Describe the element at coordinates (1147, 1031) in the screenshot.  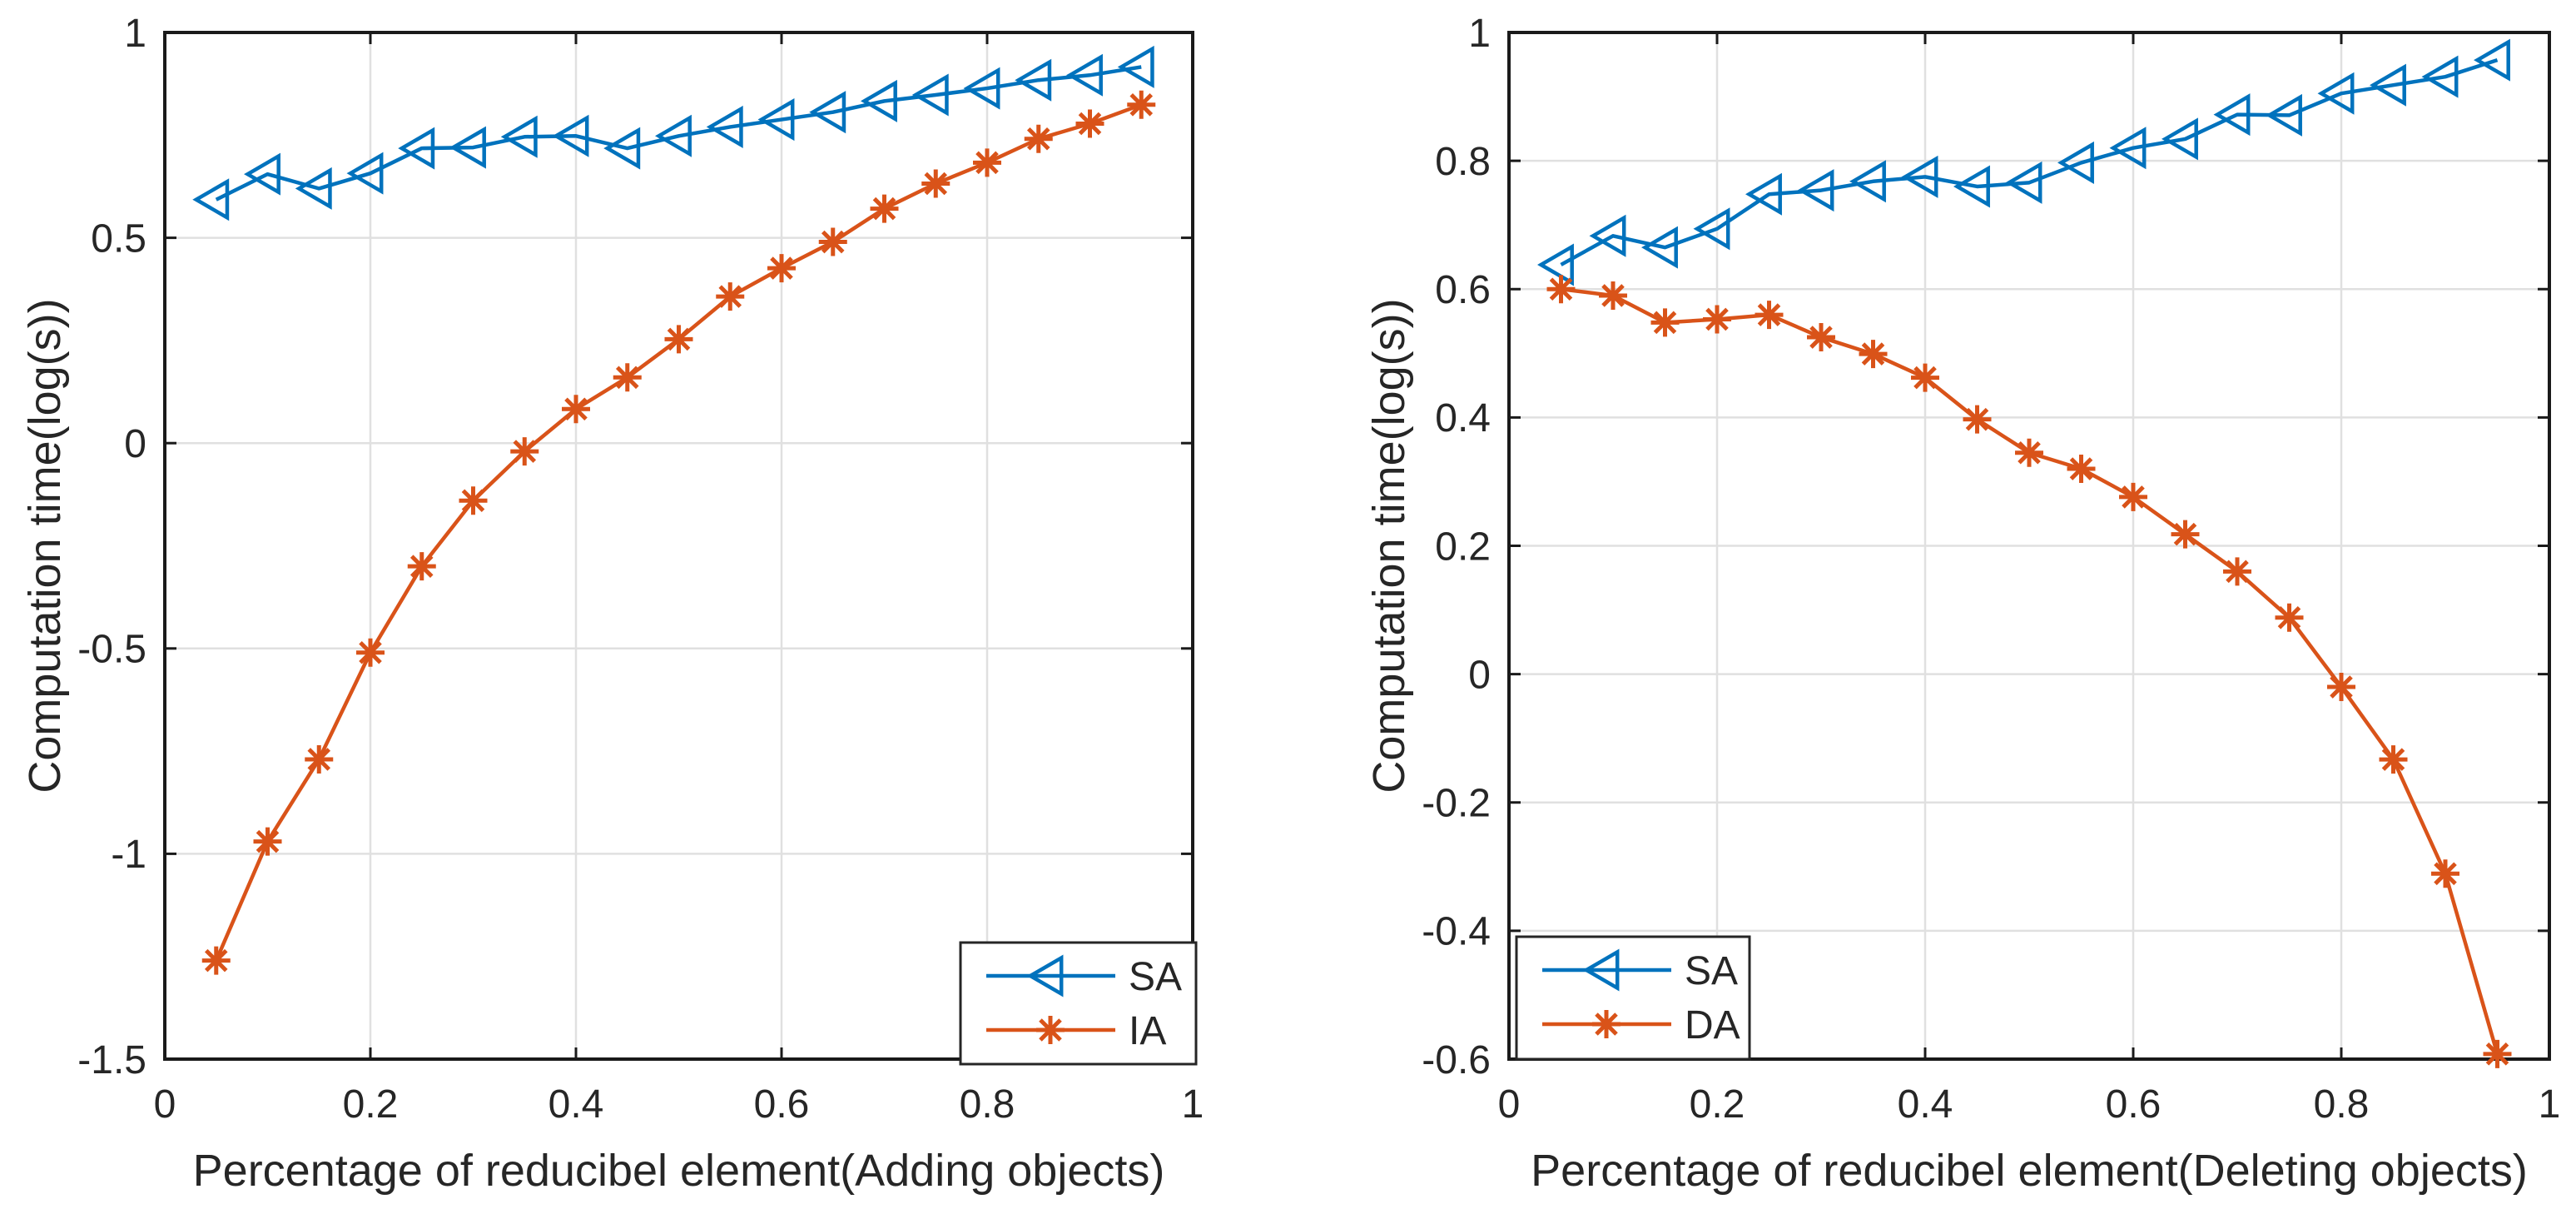
I see `legend-label: IA` at that location.